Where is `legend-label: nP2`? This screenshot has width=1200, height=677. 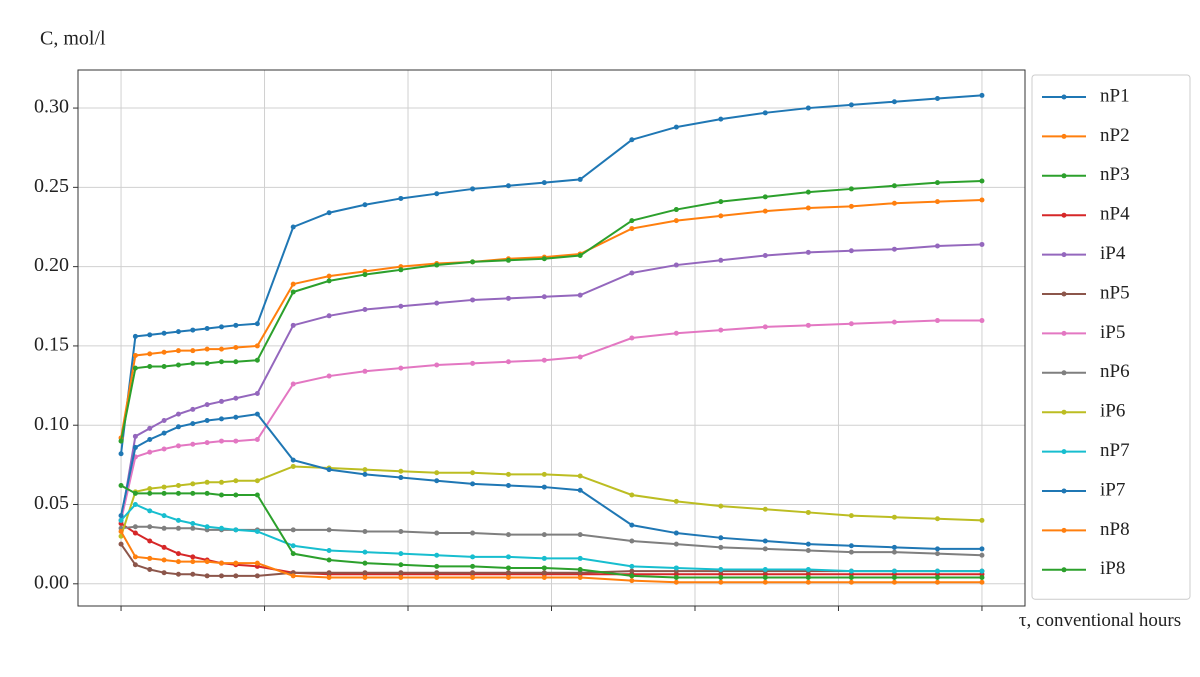 legend-label: nP2 is located at coordinates (1115, 135).